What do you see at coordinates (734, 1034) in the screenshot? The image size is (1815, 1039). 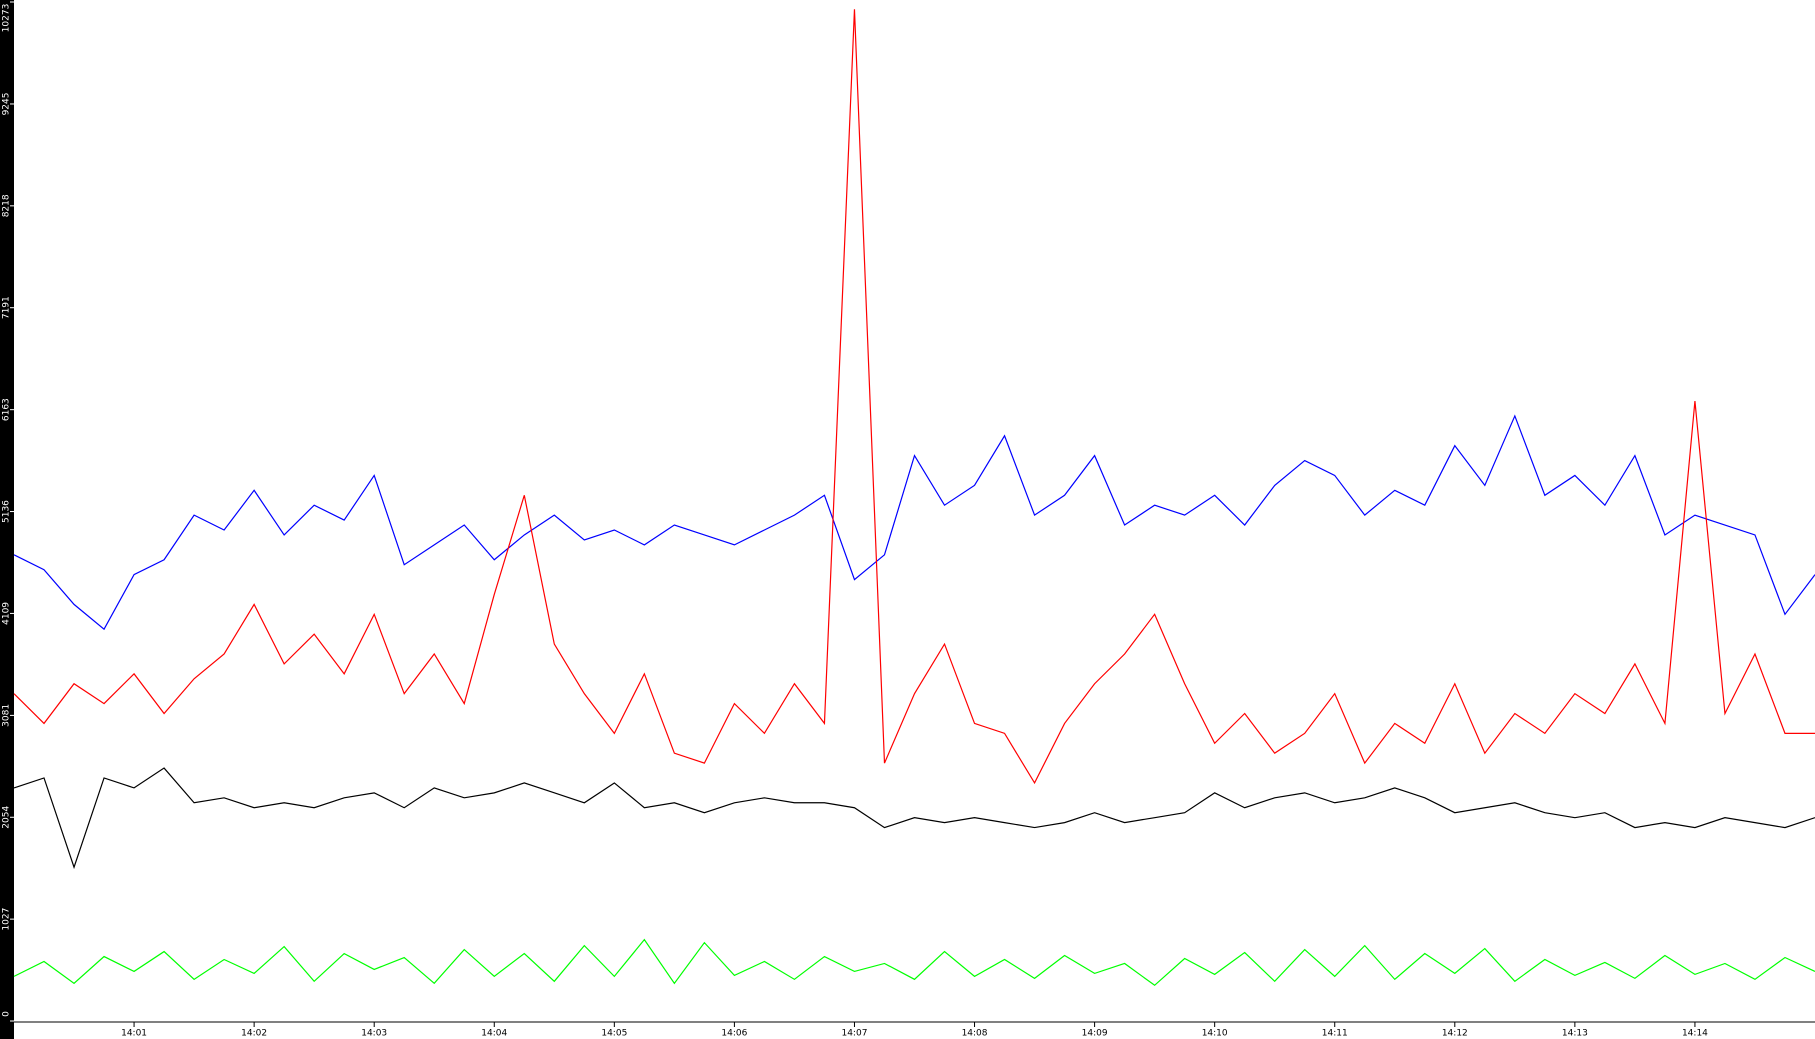 I see `x-tick-label: 14:06` at bounding box center [734, 1034].